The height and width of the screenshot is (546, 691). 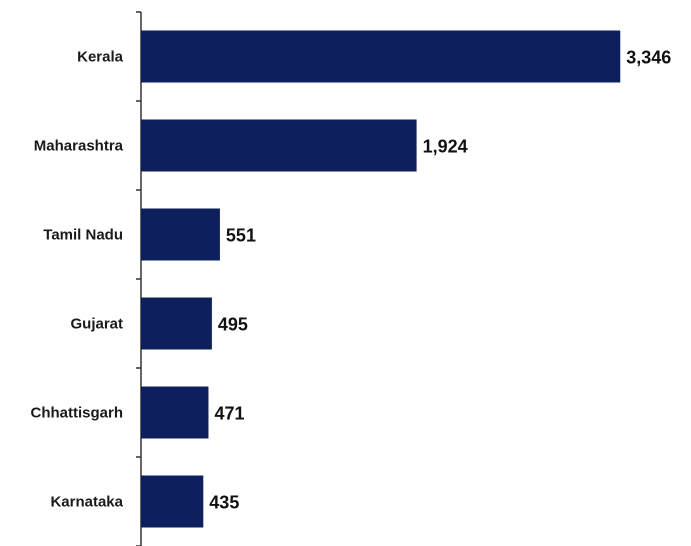 I want to click on category-label: Maharashtra, so click(x=79, y=146).